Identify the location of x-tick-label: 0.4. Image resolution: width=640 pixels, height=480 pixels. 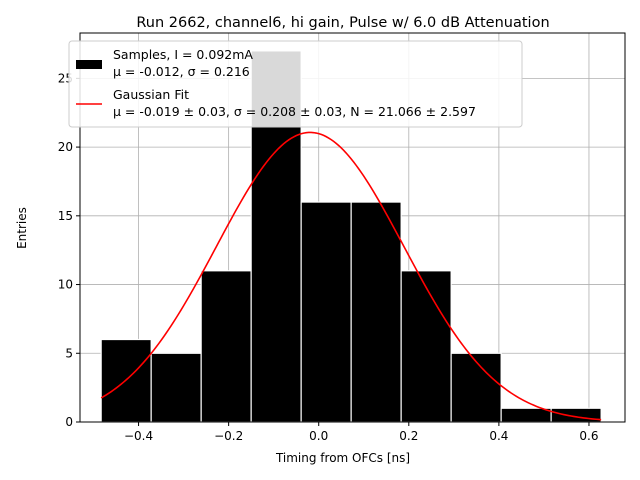
(498, 436).